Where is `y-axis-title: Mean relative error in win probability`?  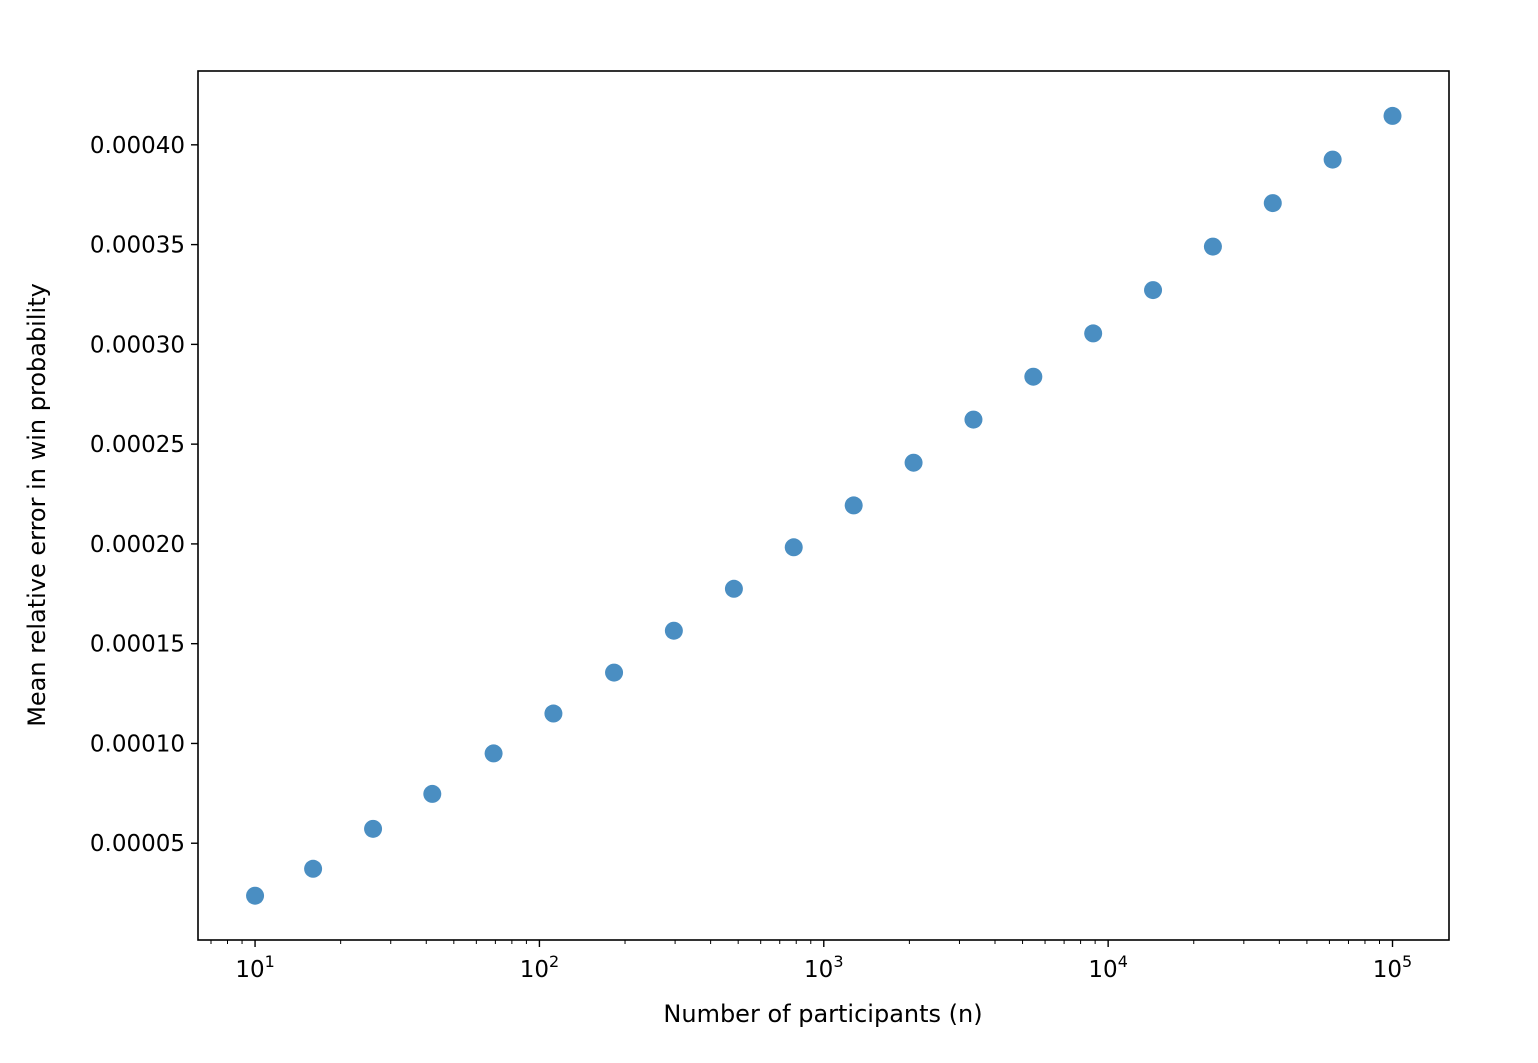
y-axis-title: Mean relative error in win probability is located at coordinates (37, 505).